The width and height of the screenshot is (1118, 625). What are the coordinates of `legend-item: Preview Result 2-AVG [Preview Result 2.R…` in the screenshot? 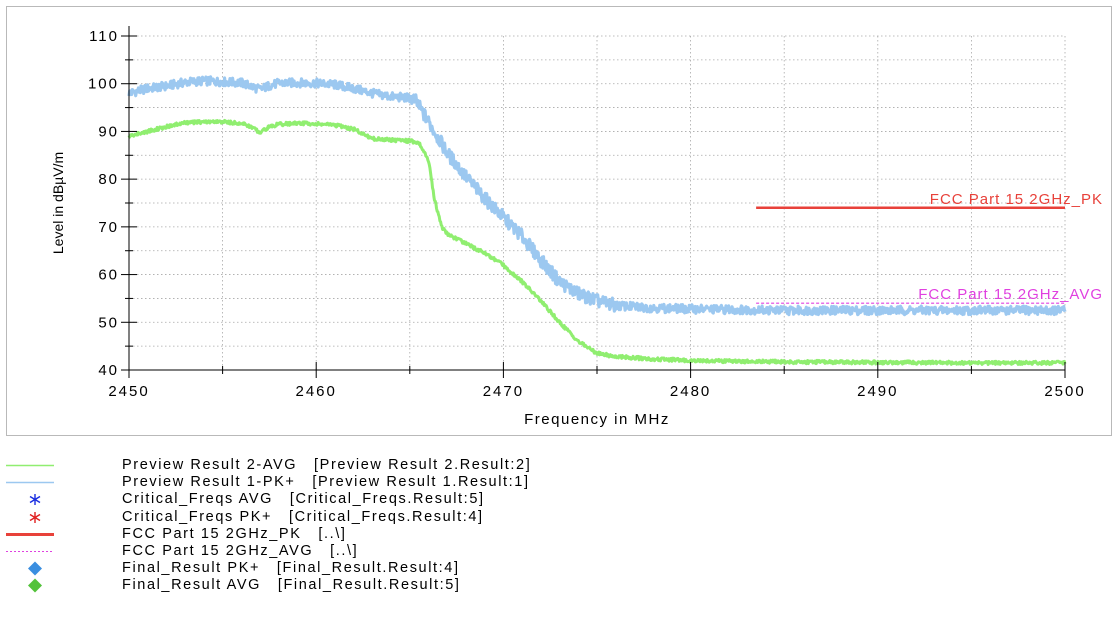 It's located at (559, 465).